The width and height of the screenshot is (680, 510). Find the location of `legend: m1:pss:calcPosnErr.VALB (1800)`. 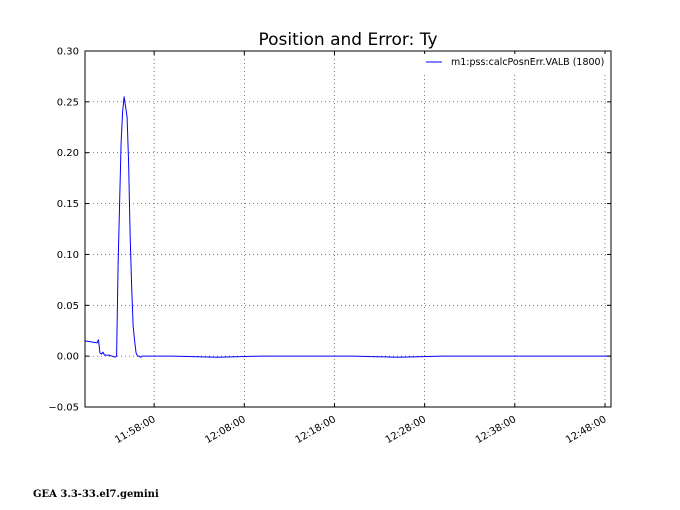

legend: m1:pss:calcPosnErr.VALB (1800) is located at coordinates (514, 63).